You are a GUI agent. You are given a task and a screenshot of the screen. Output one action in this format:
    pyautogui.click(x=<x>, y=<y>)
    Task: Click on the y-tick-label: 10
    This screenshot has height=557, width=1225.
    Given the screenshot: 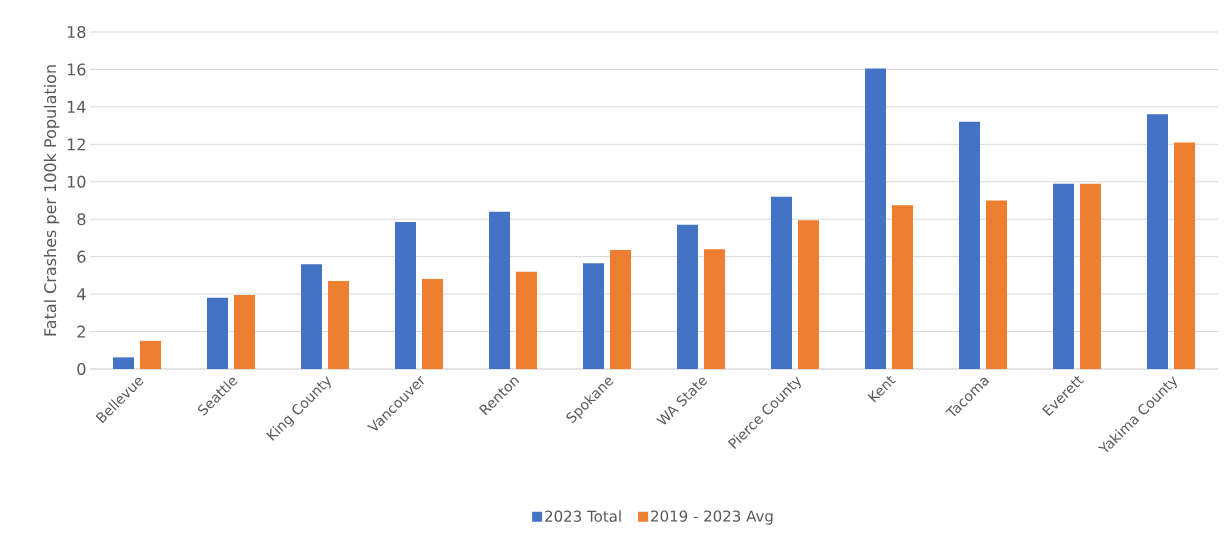 What is the action you would take?
    pyautogui.click(x=76, y=181)
    